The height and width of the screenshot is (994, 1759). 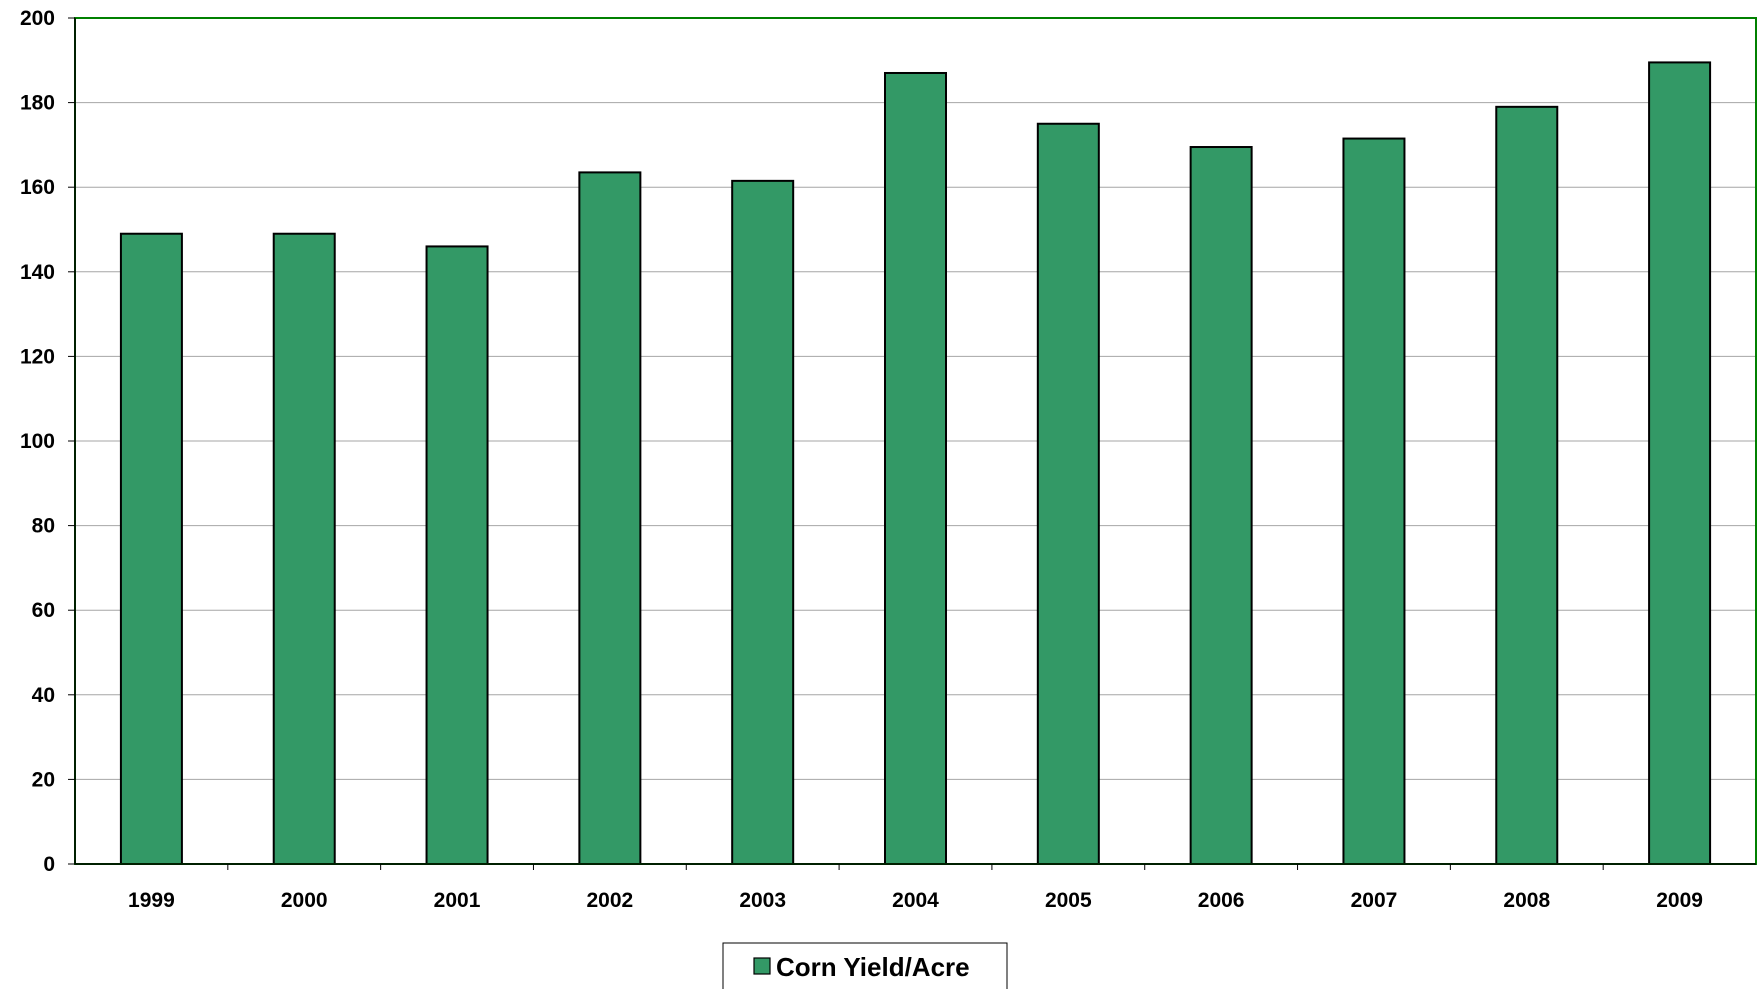 What do you see at coordinates (151, 900) in the screenshot?
I see `x-tick-label: 1999` at bounding box center [151, 900].